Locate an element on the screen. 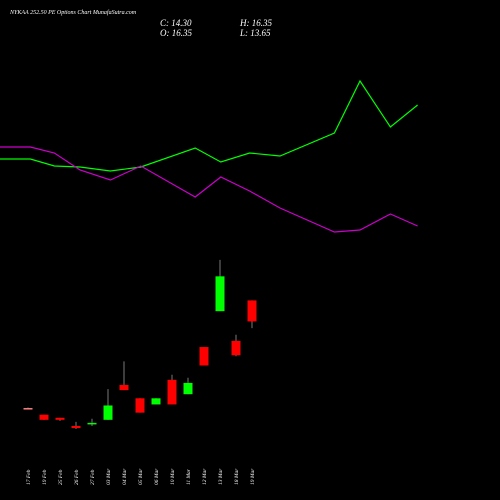 The height and width of the screenshot is (500, 500). x-tick-label: 17 Feb is located at coordinates (29, 477).